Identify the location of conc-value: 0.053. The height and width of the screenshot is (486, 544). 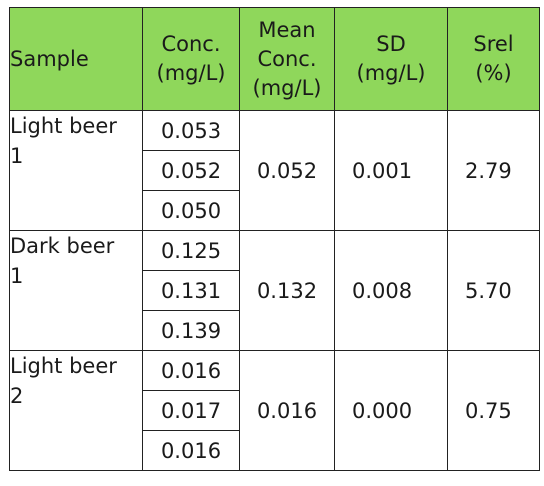
(191, 130).